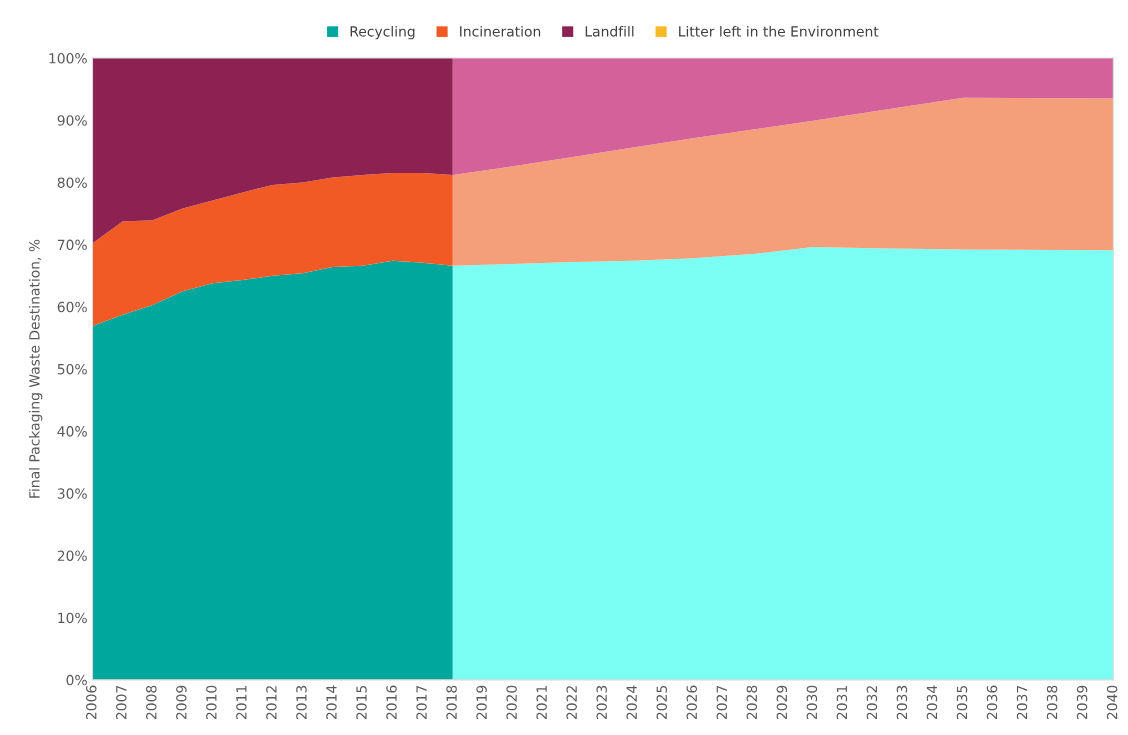 The width and height of the screenshot is (1128, 735). Describe the element at coordinates (421, 702) in the screenshot. I see `x-tick-label: 2017` at that location.